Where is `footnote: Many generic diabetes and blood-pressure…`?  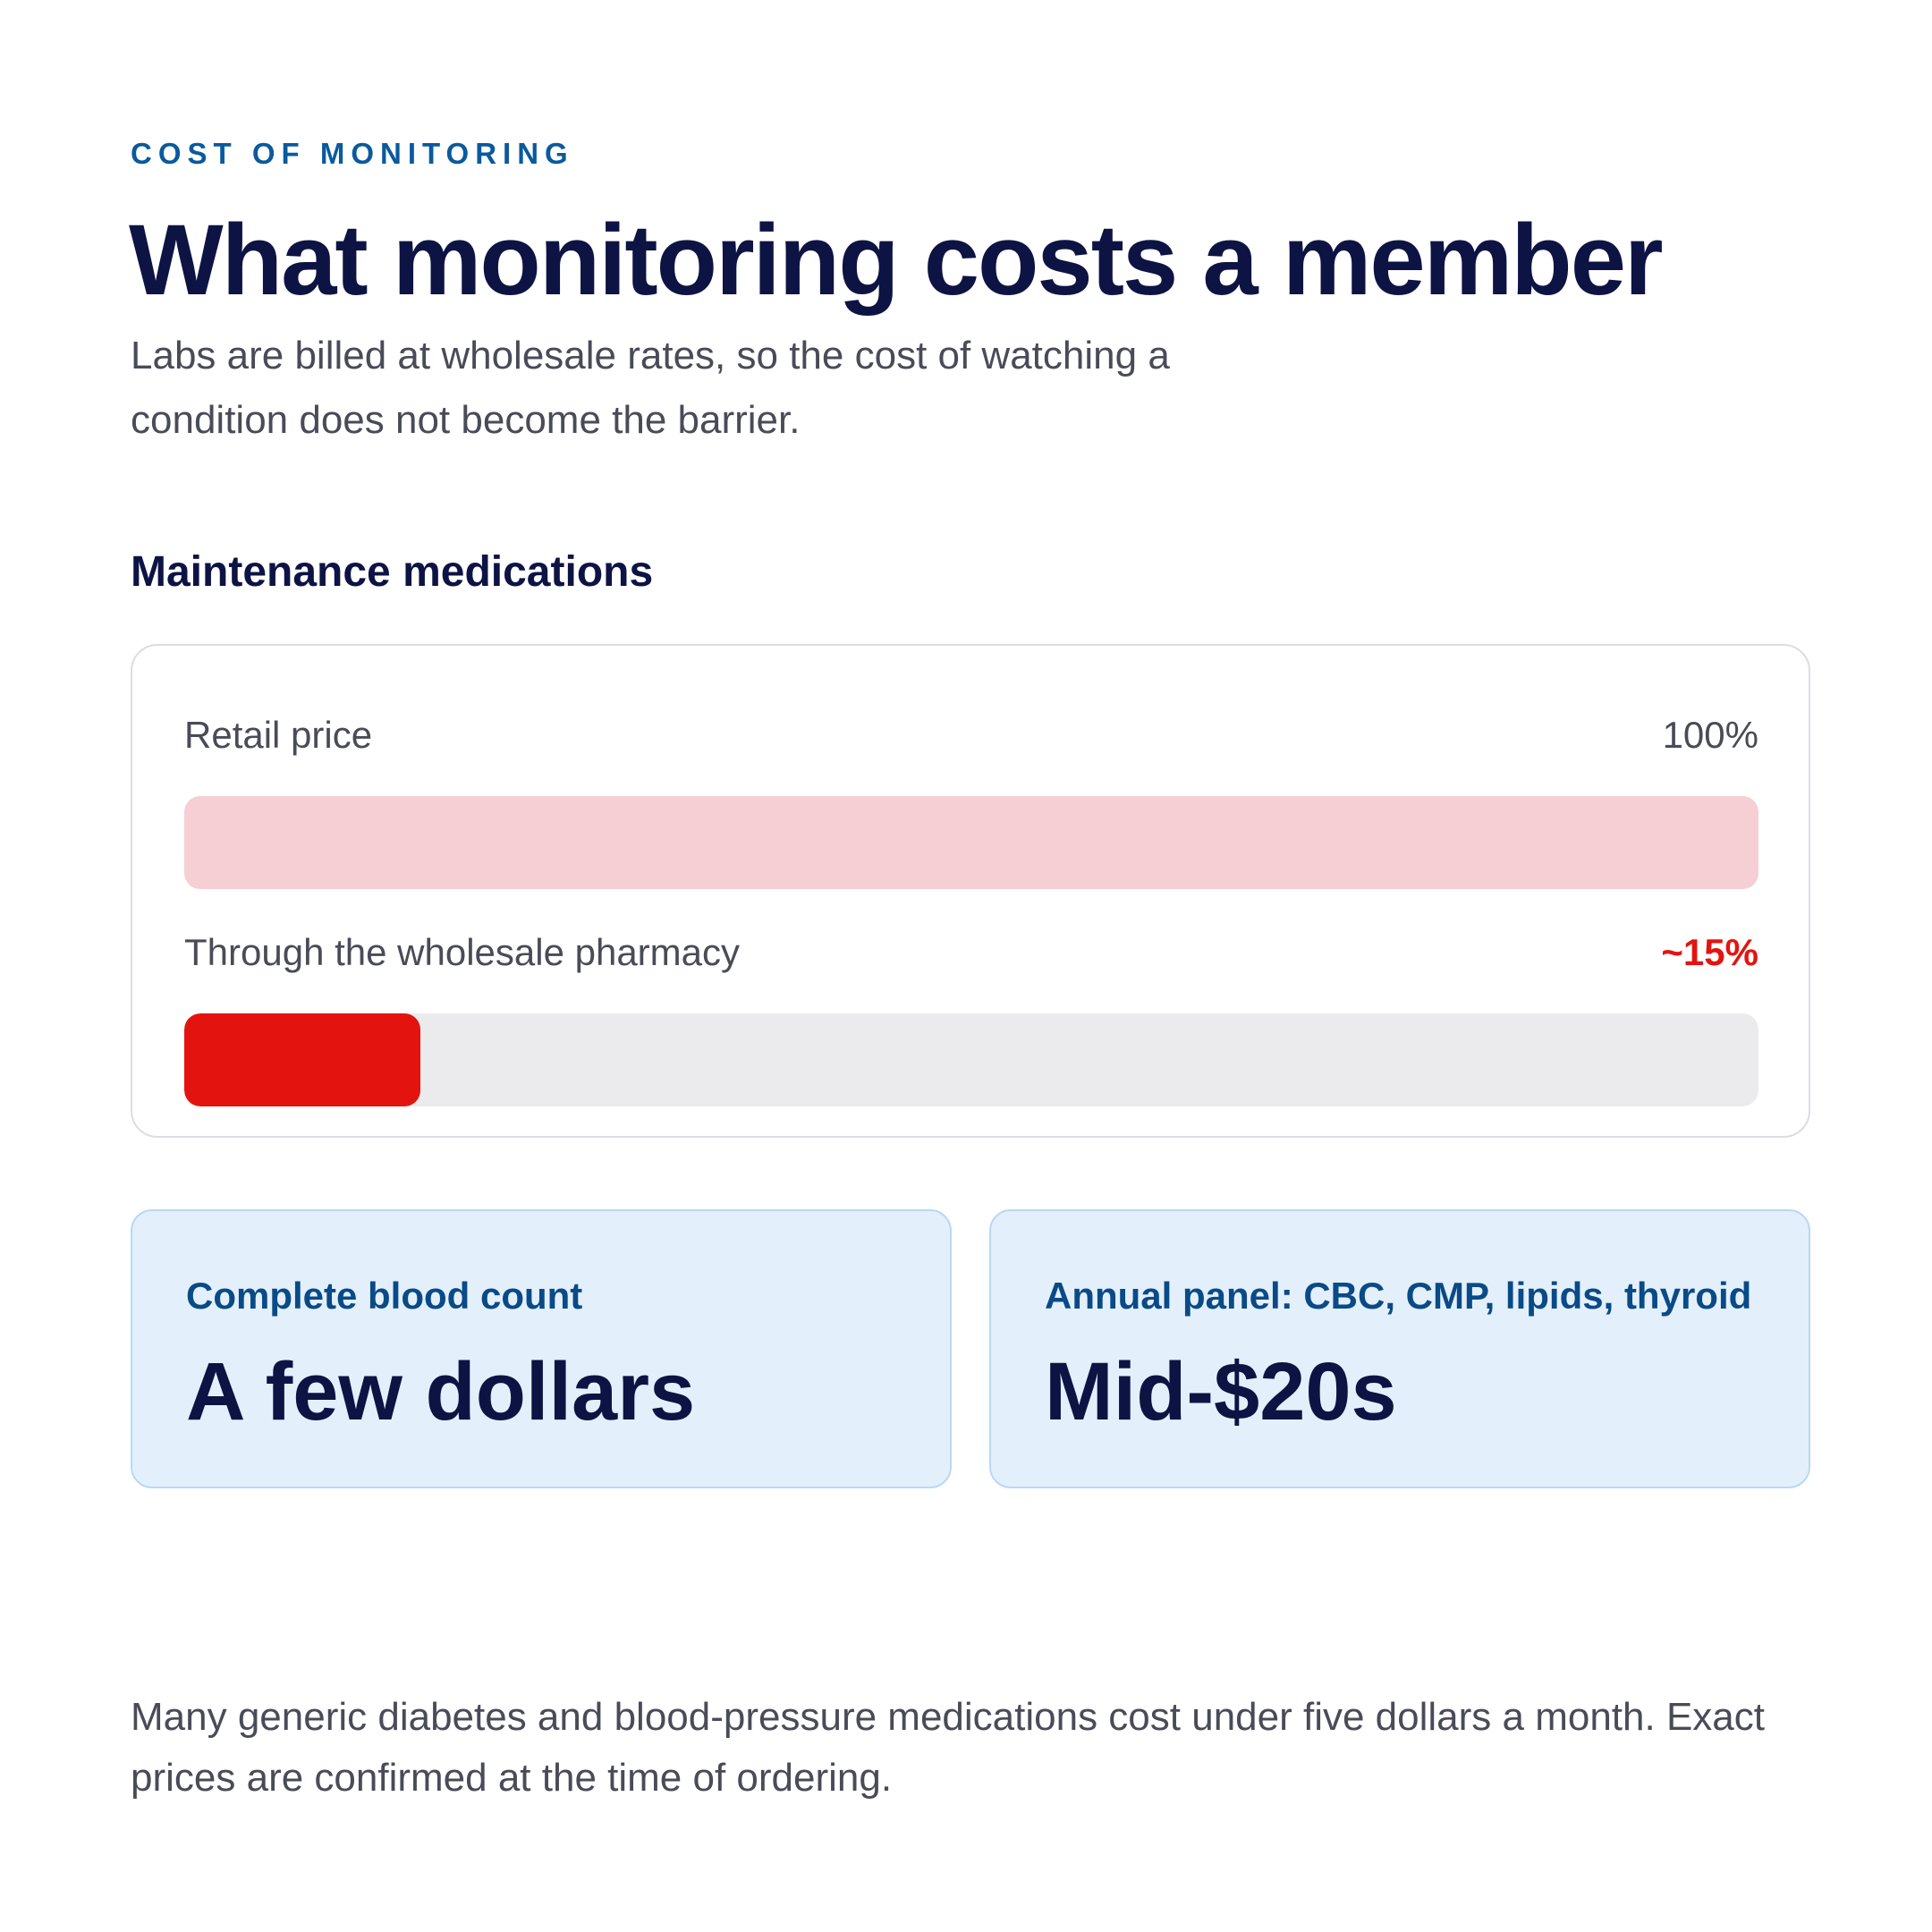
footnote: Many generic diabetes and blood-pressure… is located at coordinates (948, 1747).